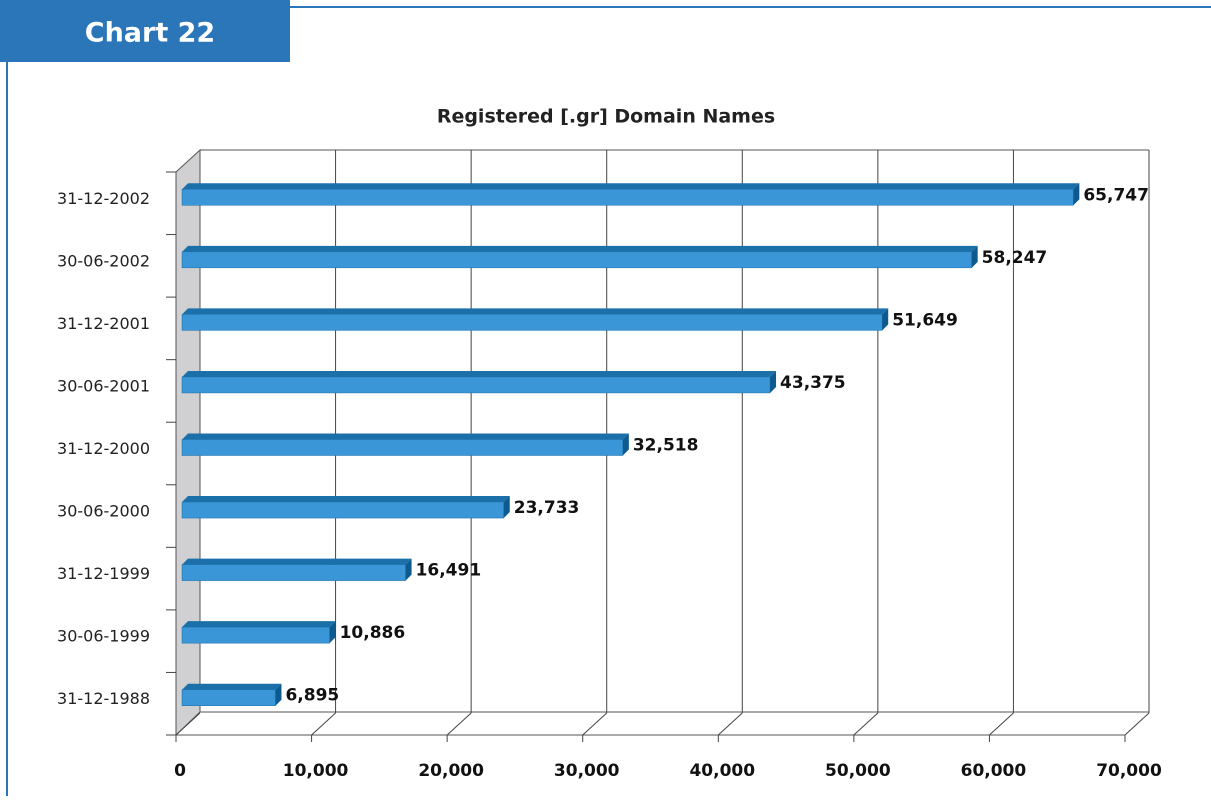 The image size is (1211, 800). I want to click on y-tick-label: 31-12-1988, so click(103, 698).